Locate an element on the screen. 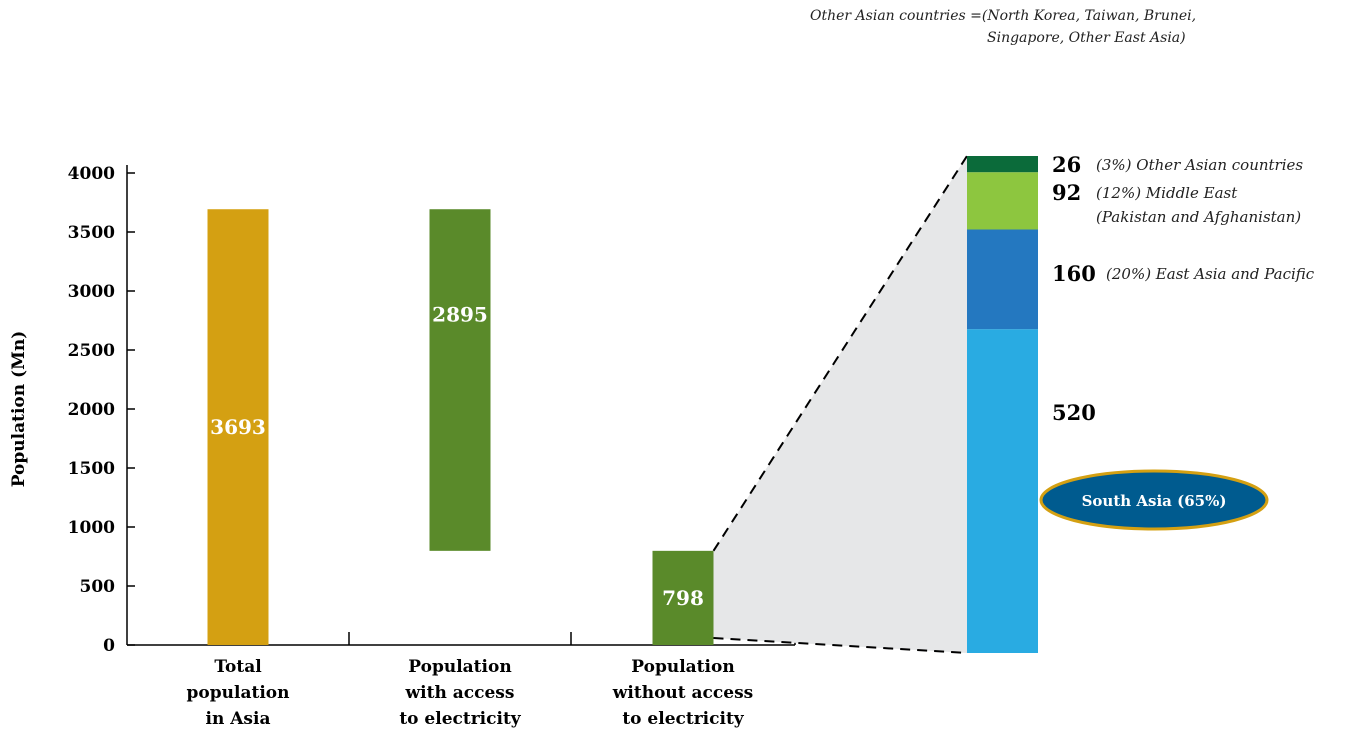  bar-value-label: 798 is located at coordinates (683, 598).